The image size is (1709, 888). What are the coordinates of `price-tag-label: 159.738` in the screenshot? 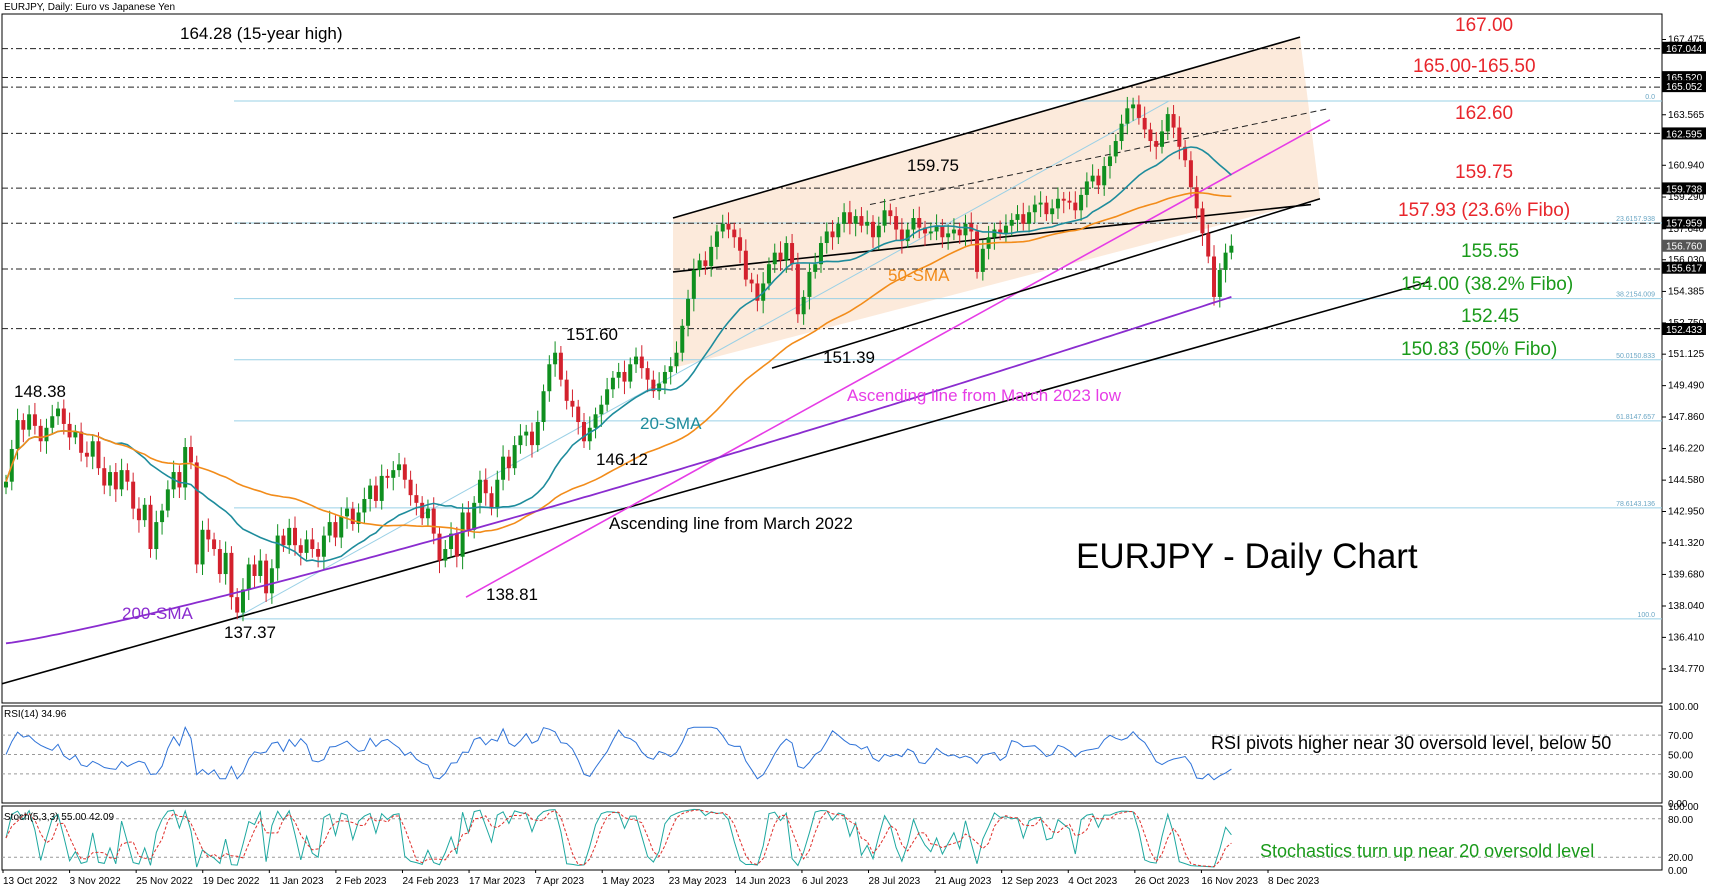 It's located at (1684, 189).